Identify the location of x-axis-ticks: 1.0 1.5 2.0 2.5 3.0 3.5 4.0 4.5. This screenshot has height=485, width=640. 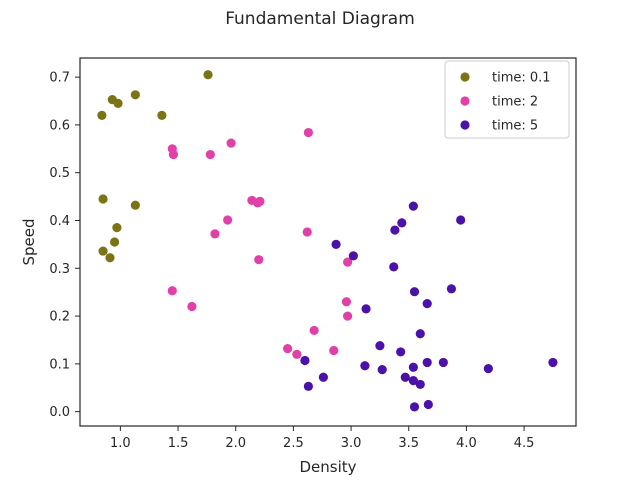
(322, 438).